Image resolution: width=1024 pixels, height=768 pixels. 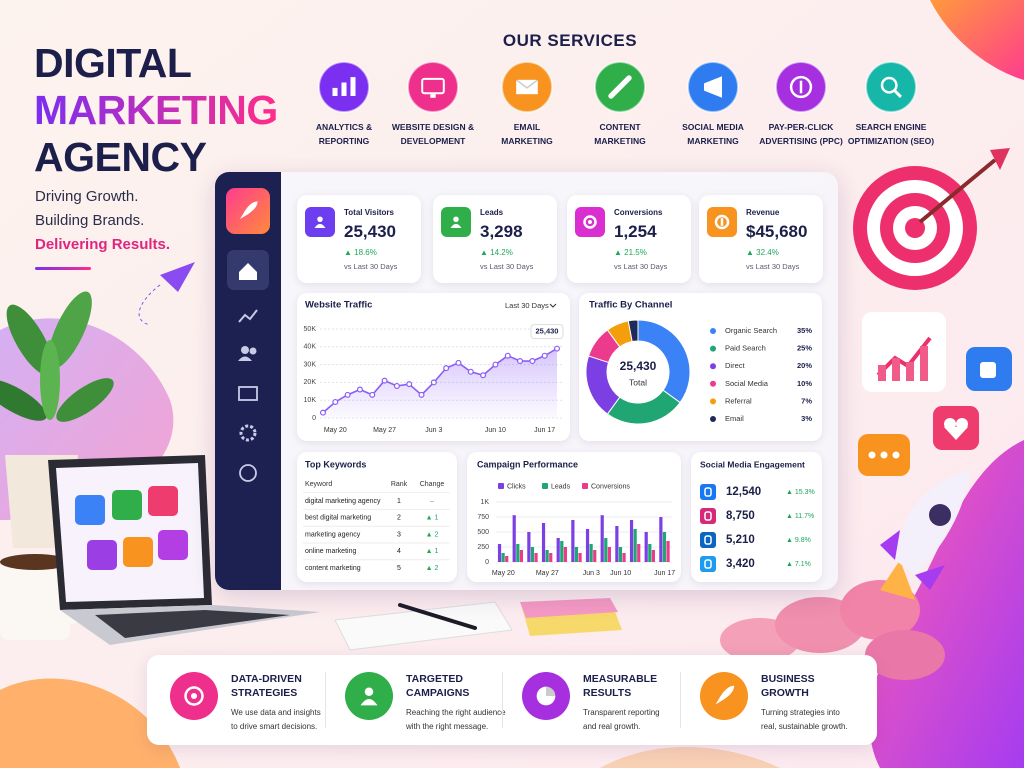 I want to click on service-label: SEARCH ENGINE, so click(x=891, y=127).